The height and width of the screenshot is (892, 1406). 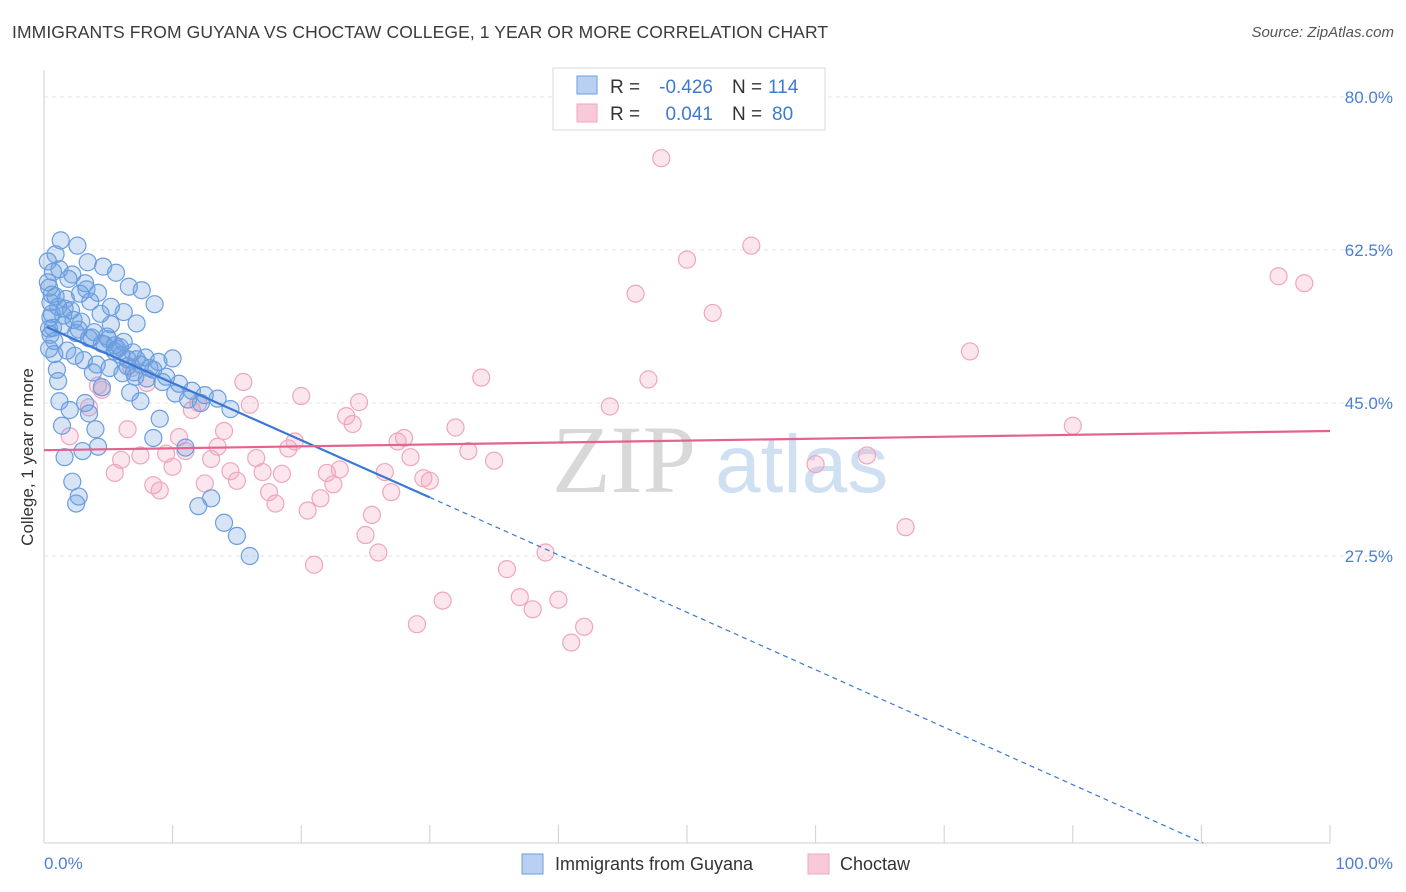 What do you see at coordinates (1369, 556) in the screenshot?
I see `y-tick-label-0: 27.5%` at bounding box center [1369, 556].